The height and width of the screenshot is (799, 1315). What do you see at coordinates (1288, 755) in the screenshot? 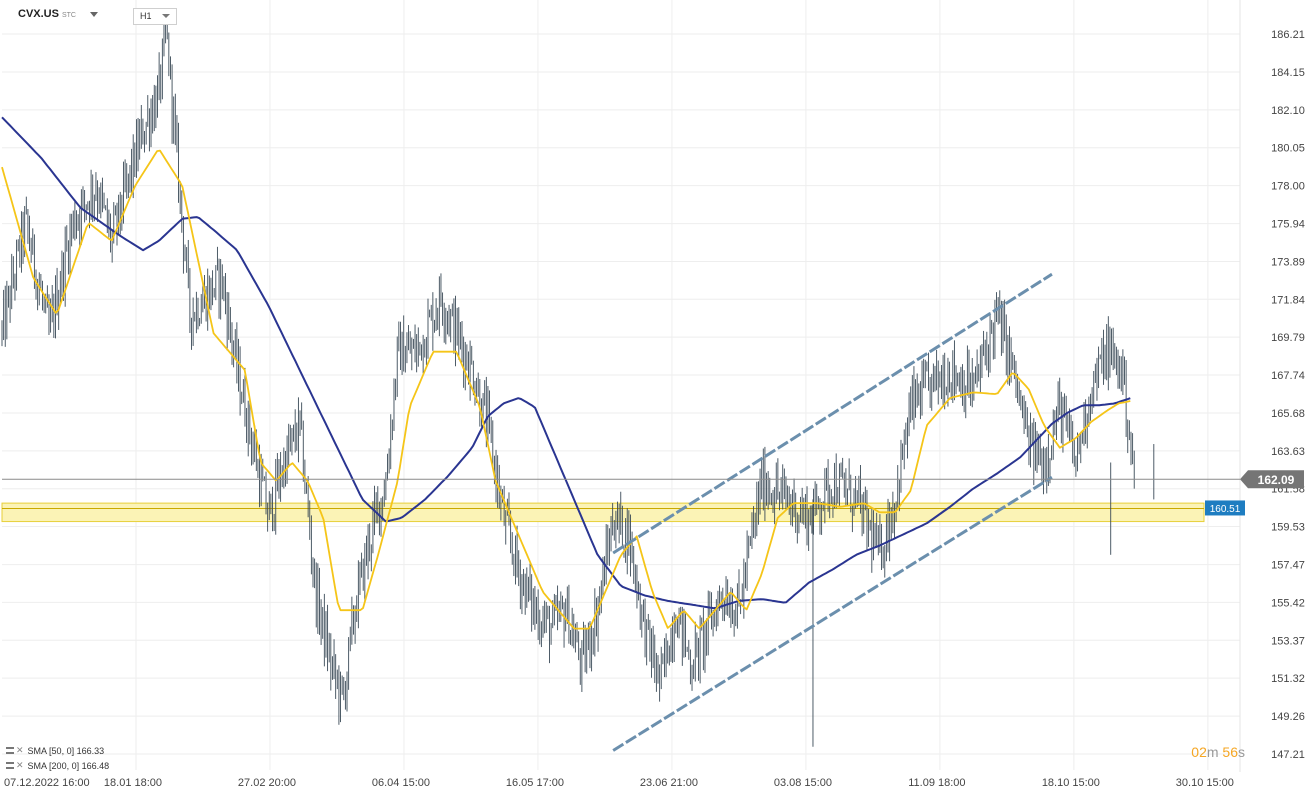
I see `y-tick-label: 147.21` at bounding box center [1288, 755].